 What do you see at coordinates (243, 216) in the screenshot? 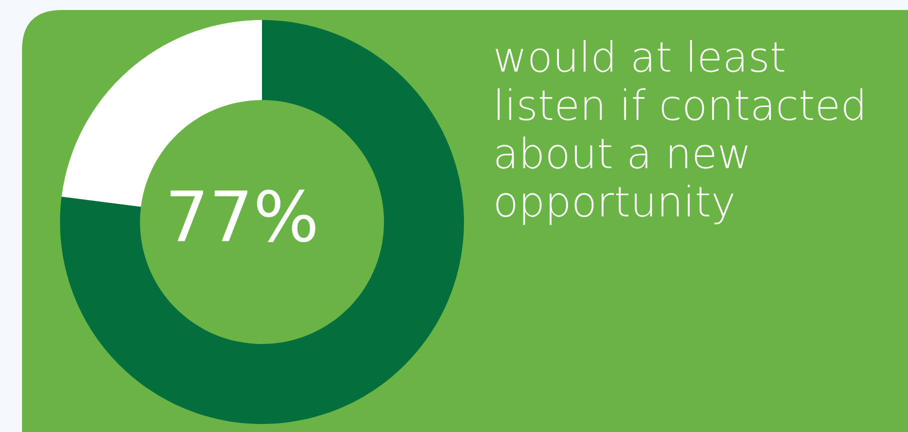
I see `data-label: 77%` at bounding box center [243, 216].